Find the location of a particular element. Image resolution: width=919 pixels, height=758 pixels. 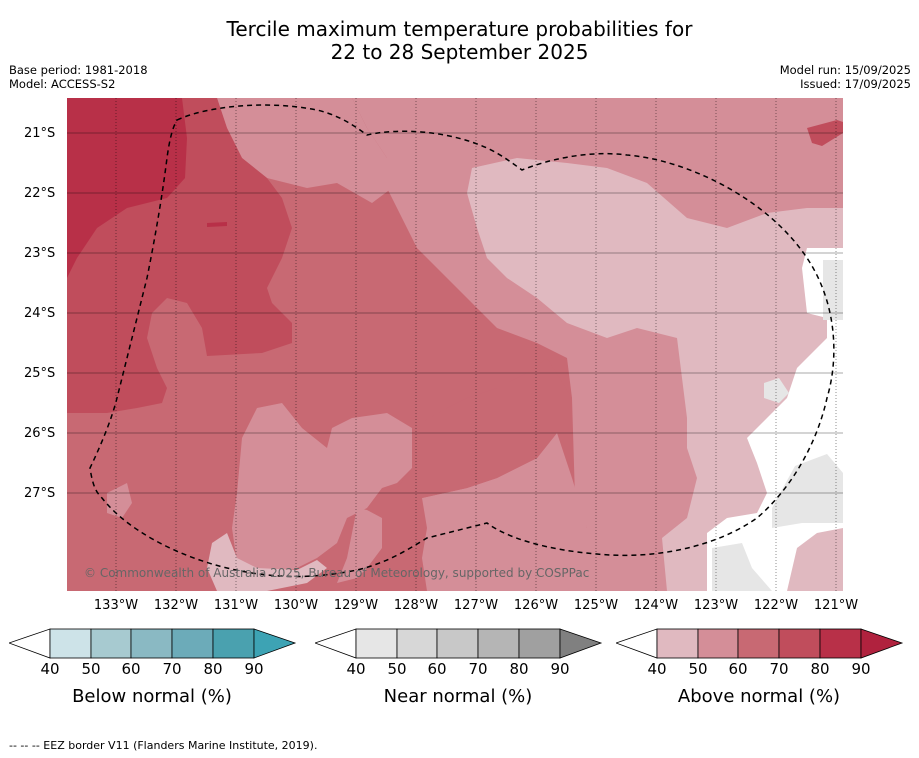

cbar-near-tick-40: 40 is located at coordinates (356, 669).